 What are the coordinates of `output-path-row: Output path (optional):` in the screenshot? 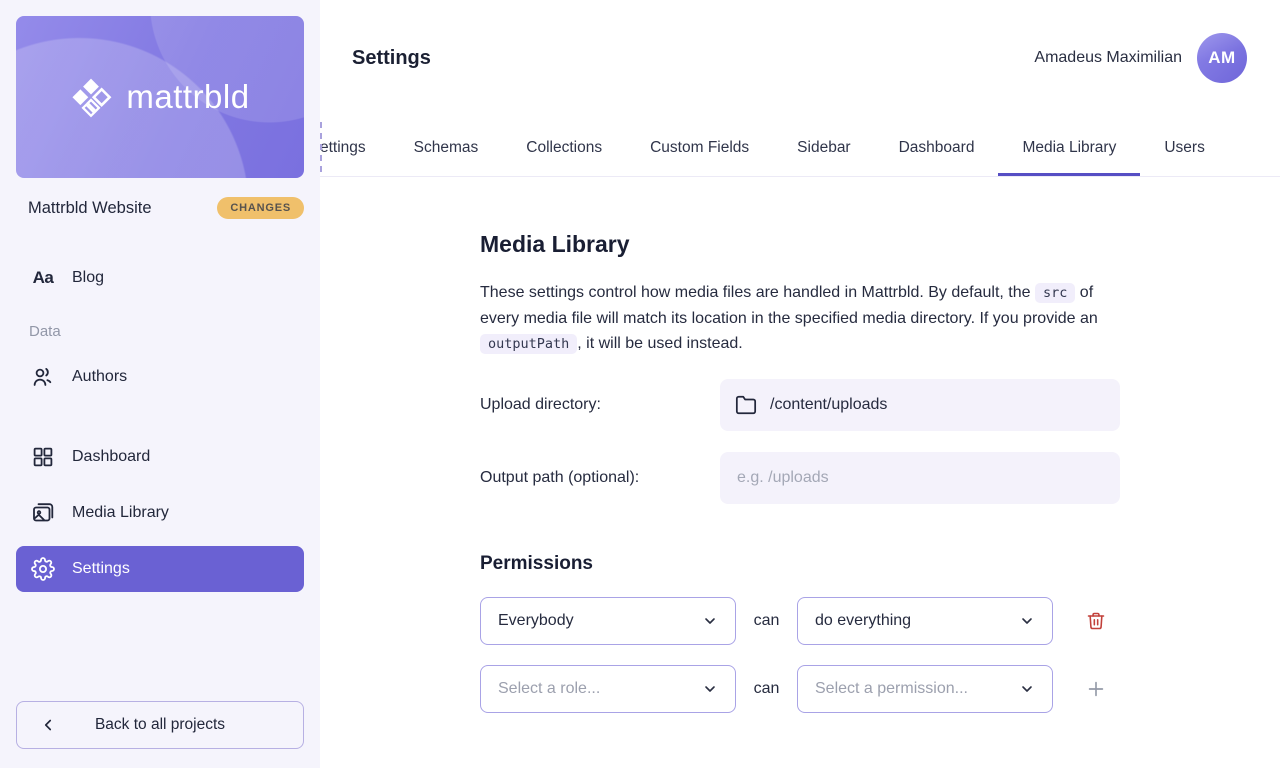 It's located at (810, 478).